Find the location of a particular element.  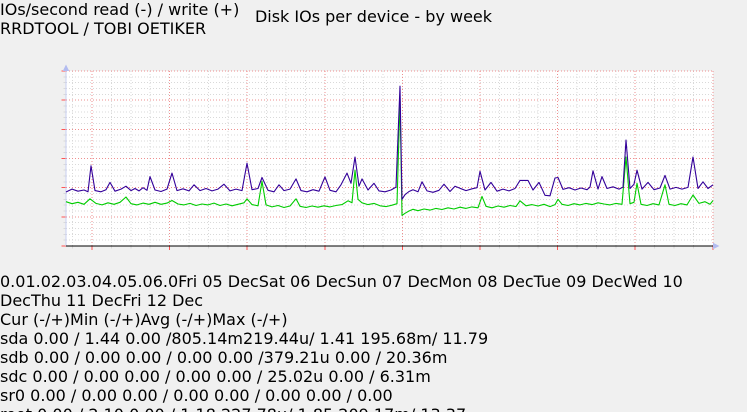

x-tick-label: Sat 06 Dec is located at coordinates (302, 281).